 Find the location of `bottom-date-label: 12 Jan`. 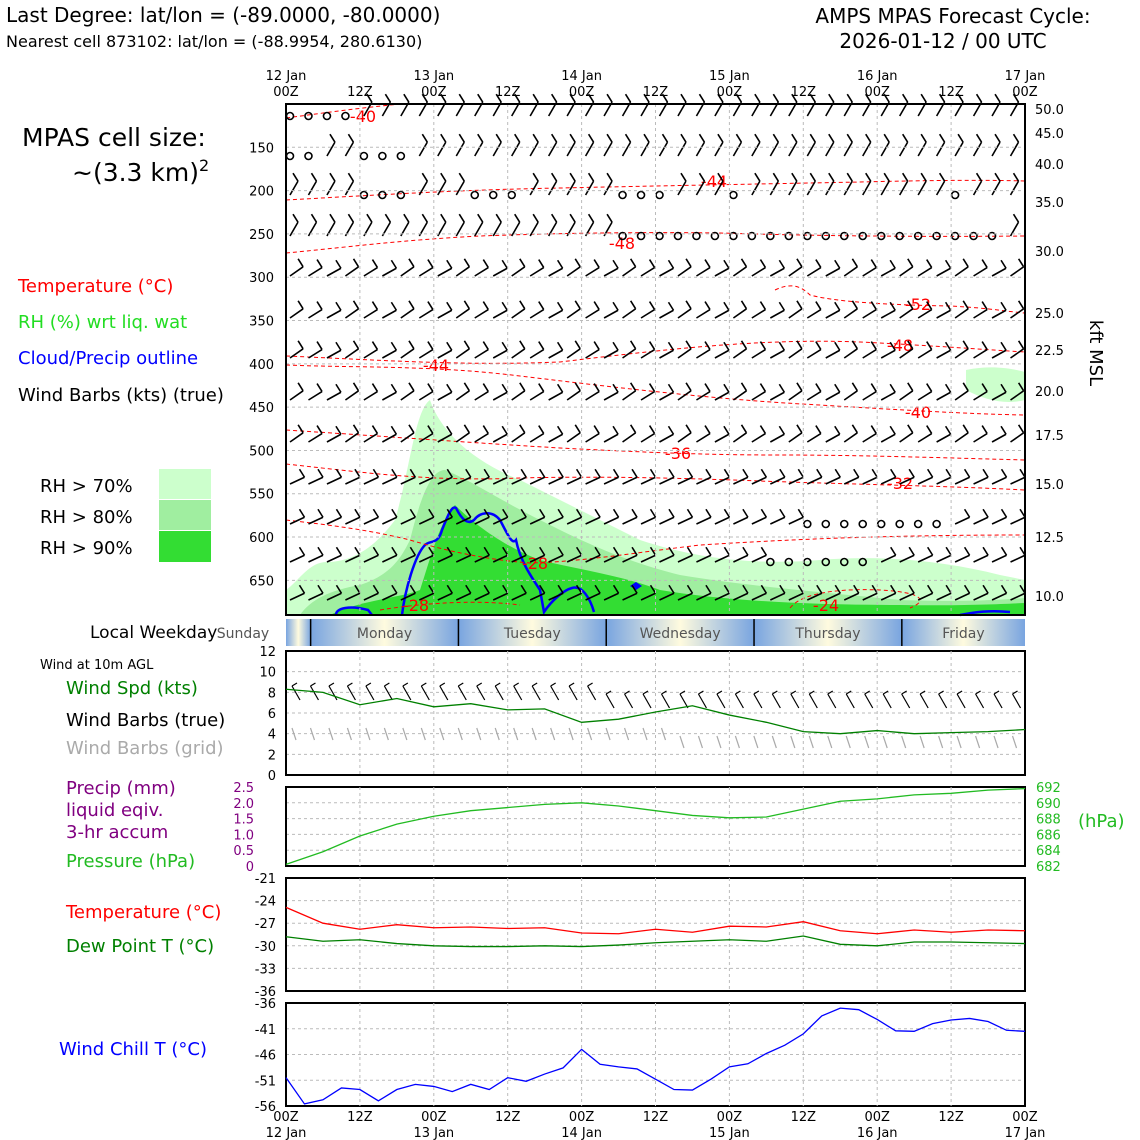

bottom-date-label: 12 Jan is located at coordinates (286, 1133).